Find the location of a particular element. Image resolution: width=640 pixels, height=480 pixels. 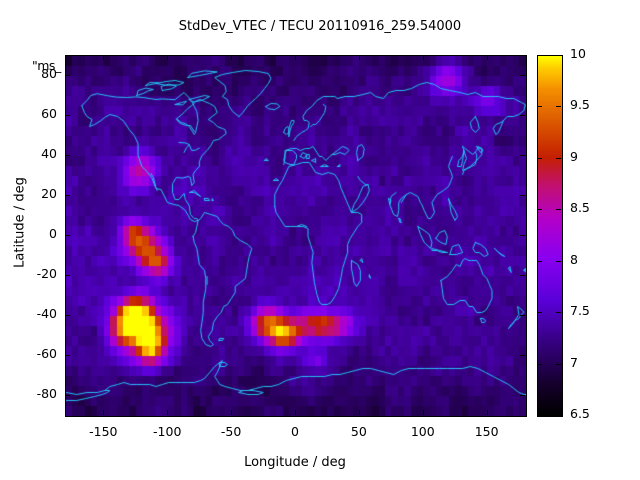

x-tick-label: 100 is located at coordinates (422, 431).